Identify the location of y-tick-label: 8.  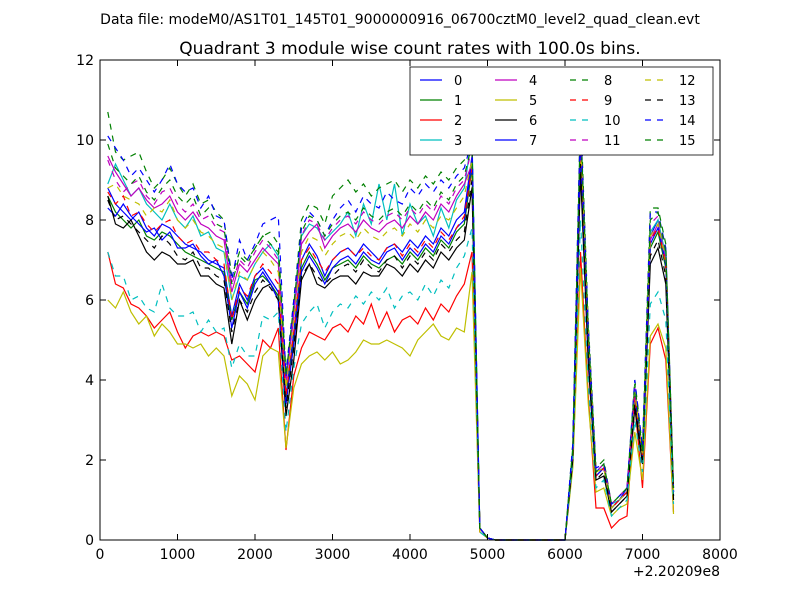
(89, 221).